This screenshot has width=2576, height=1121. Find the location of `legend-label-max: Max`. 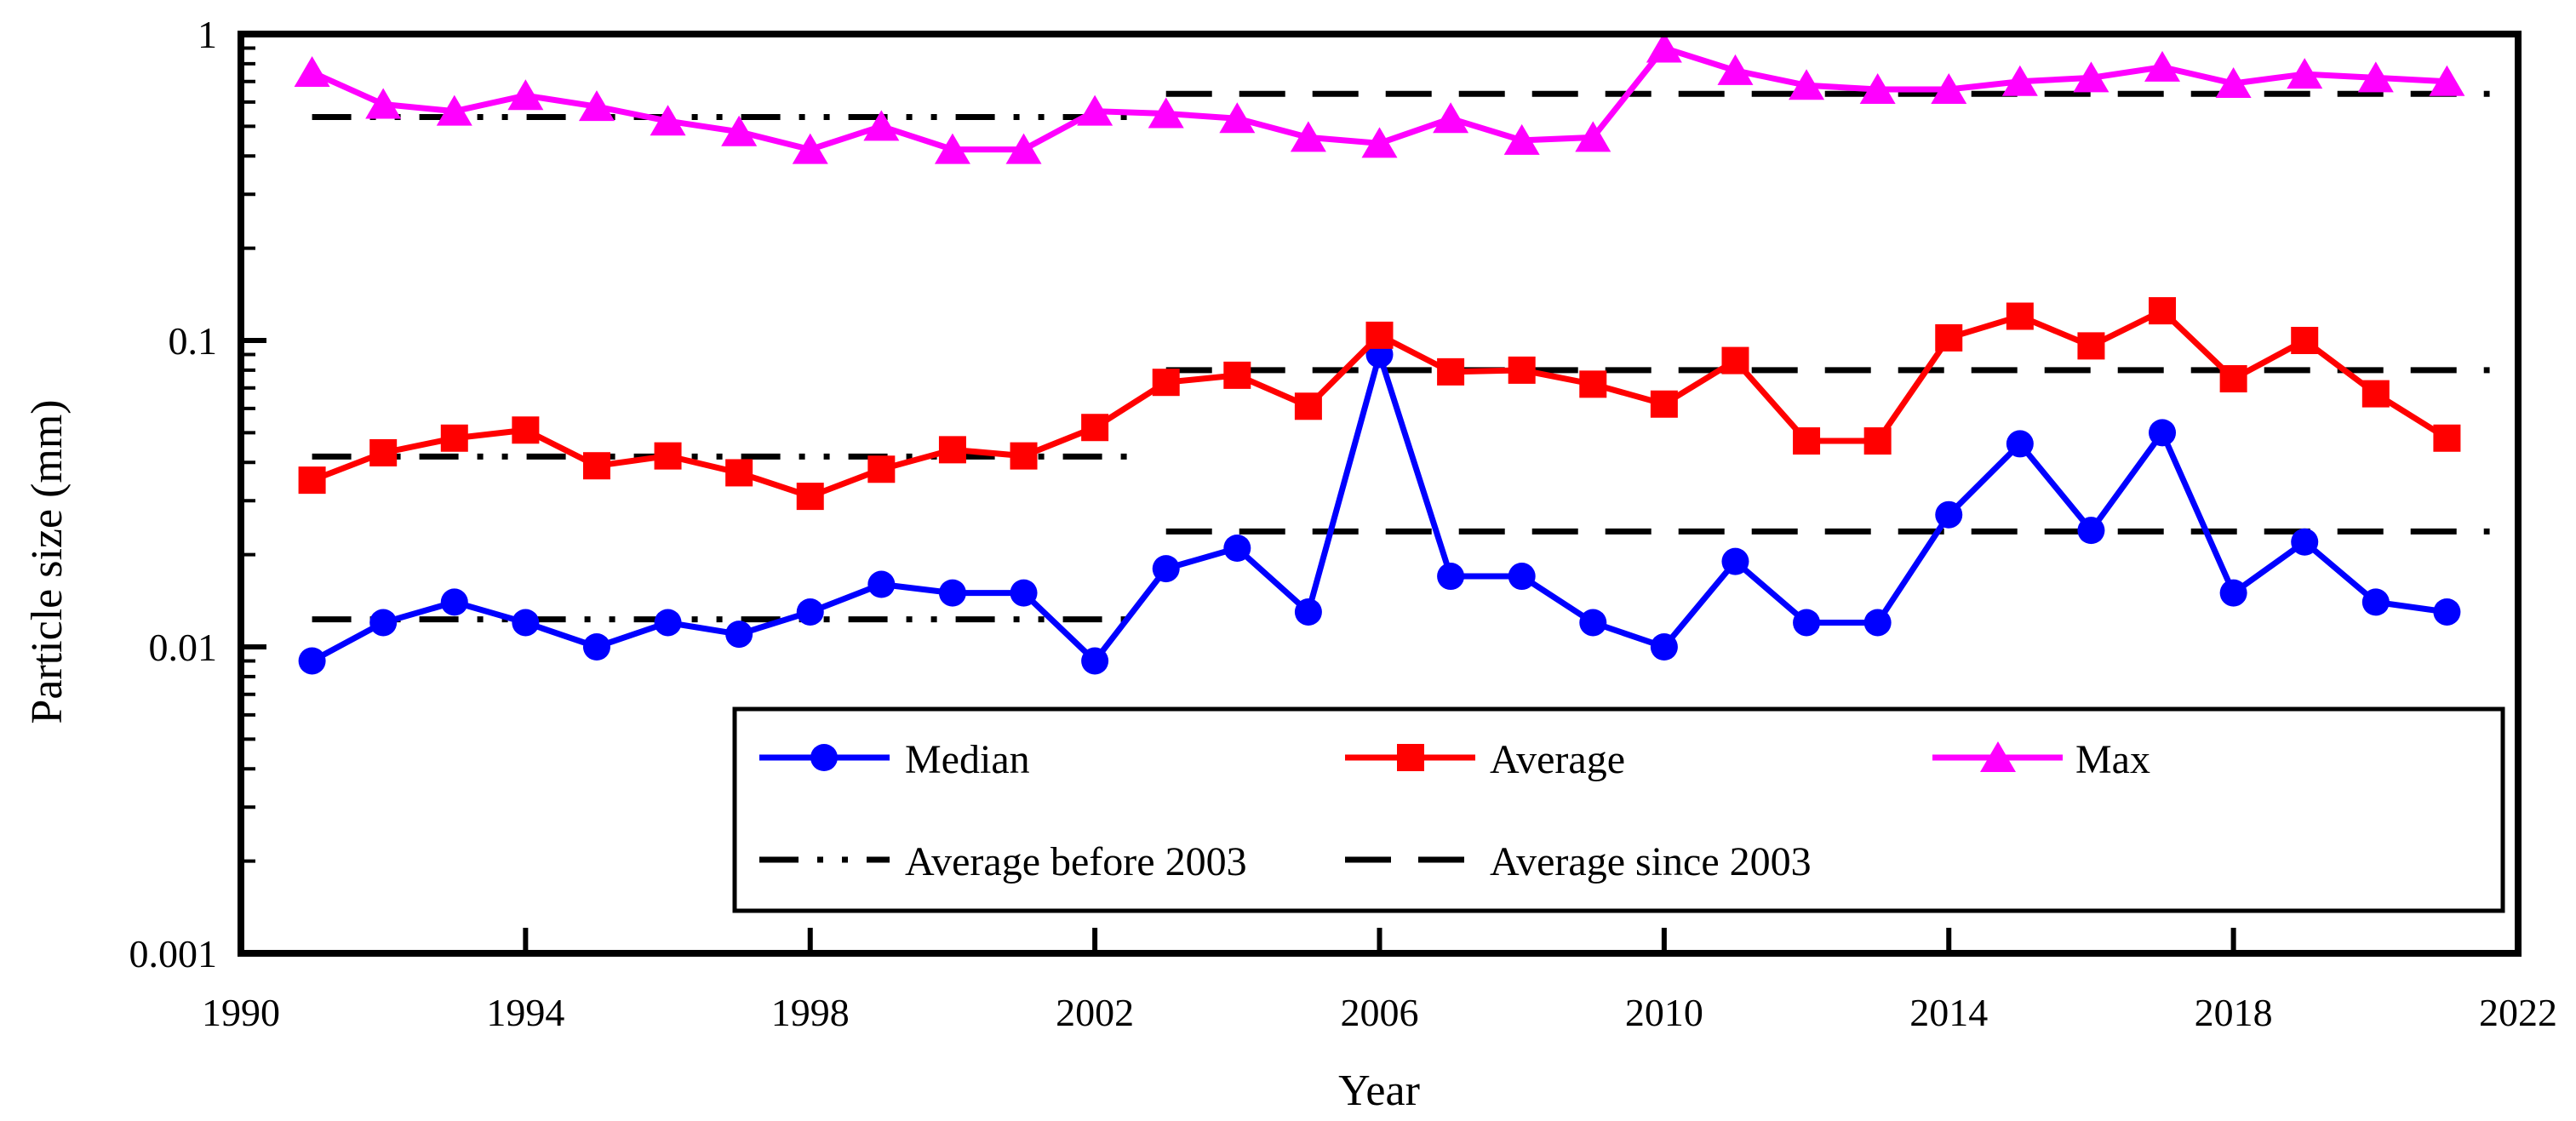

legend-label-max: Max is located at coordinates (2112, 759).